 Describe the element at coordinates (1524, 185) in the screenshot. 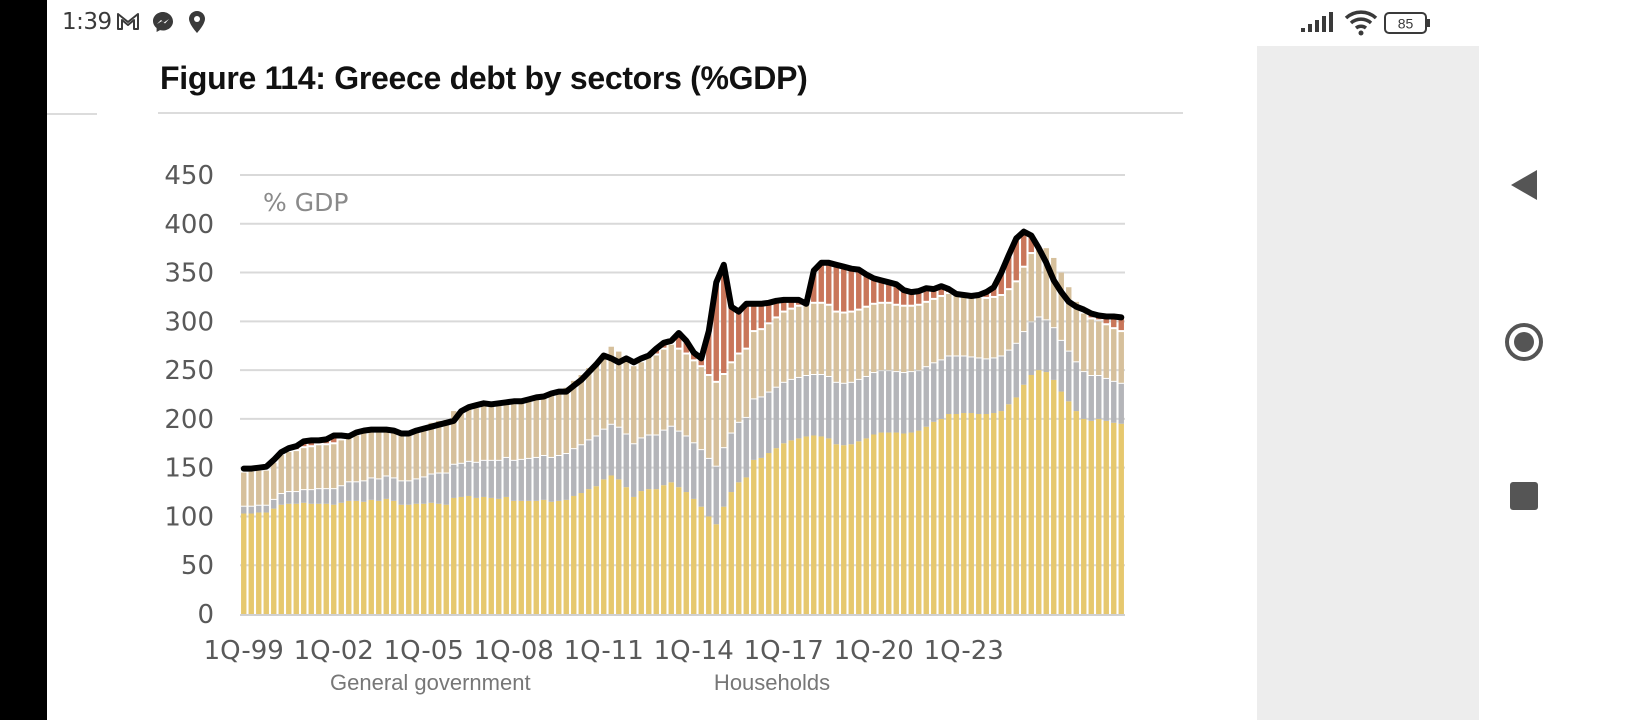

I see `back-button` at that location.